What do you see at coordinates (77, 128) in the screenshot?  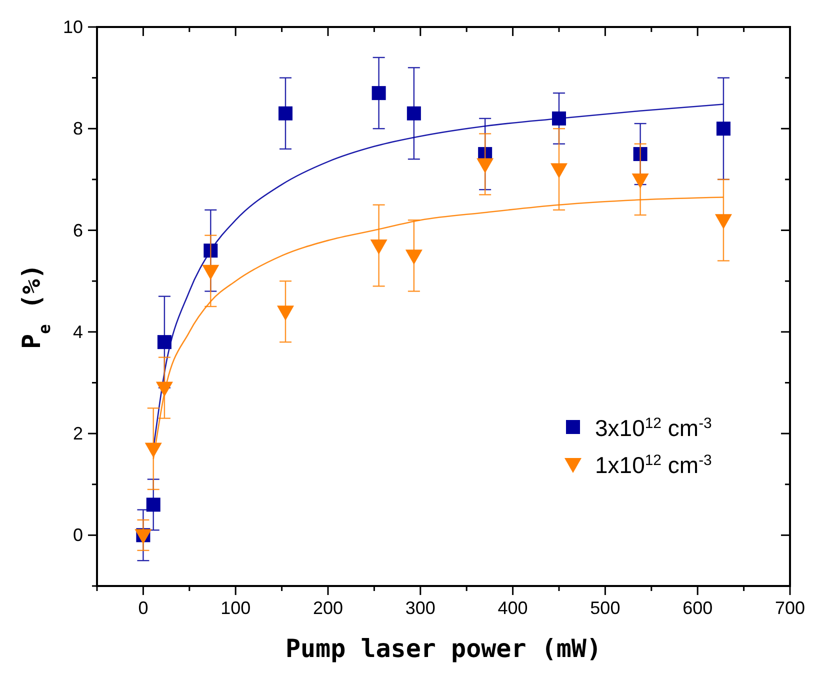 I see `y-tick-label: 8` at bounding box center [77, 128].